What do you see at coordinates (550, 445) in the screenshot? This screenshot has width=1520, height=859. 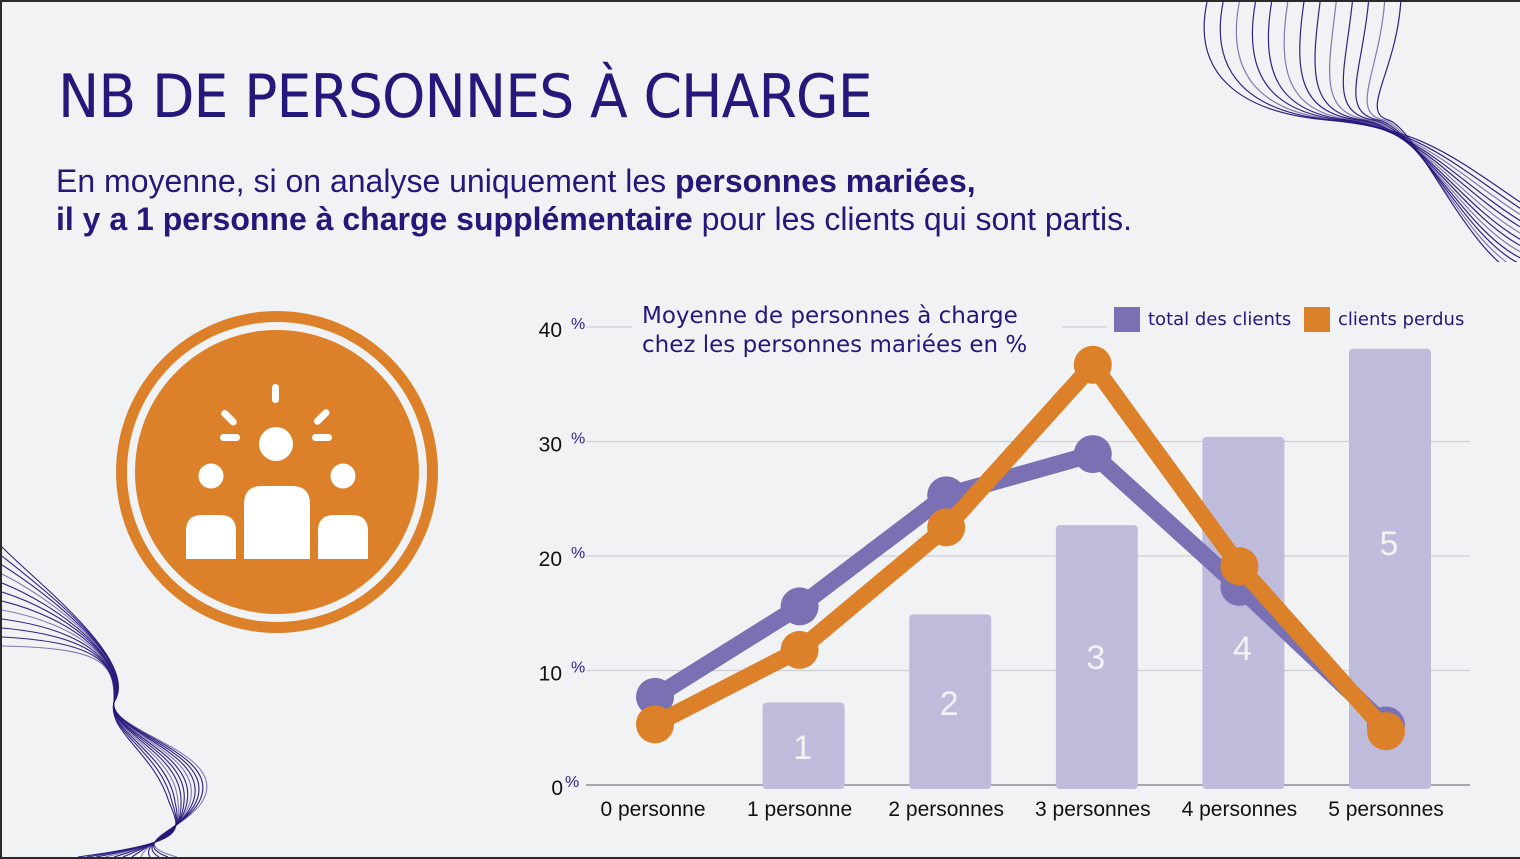 I see `y-tick-label: 30` at bounding box center [550, 445].